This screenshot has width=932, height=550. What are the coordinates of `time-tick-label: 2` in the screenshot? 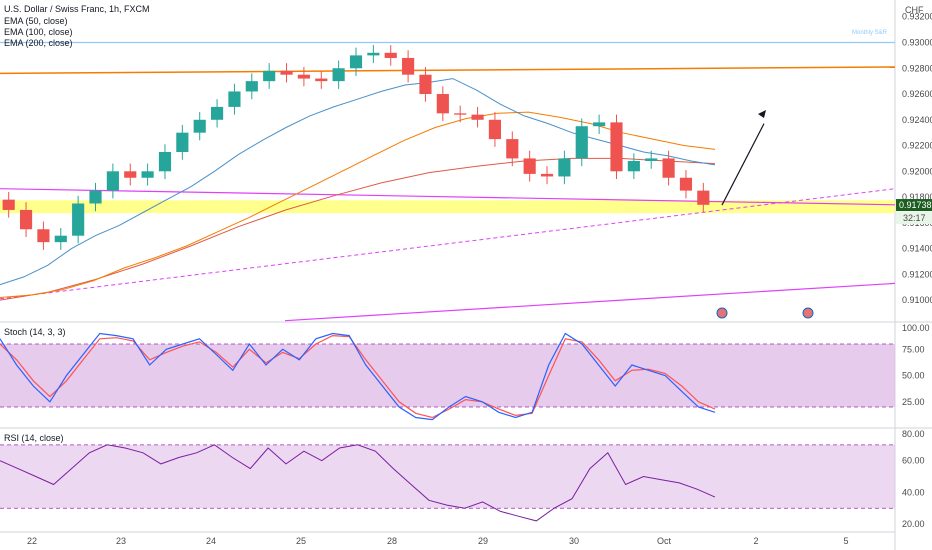 It's located at (755, 541).